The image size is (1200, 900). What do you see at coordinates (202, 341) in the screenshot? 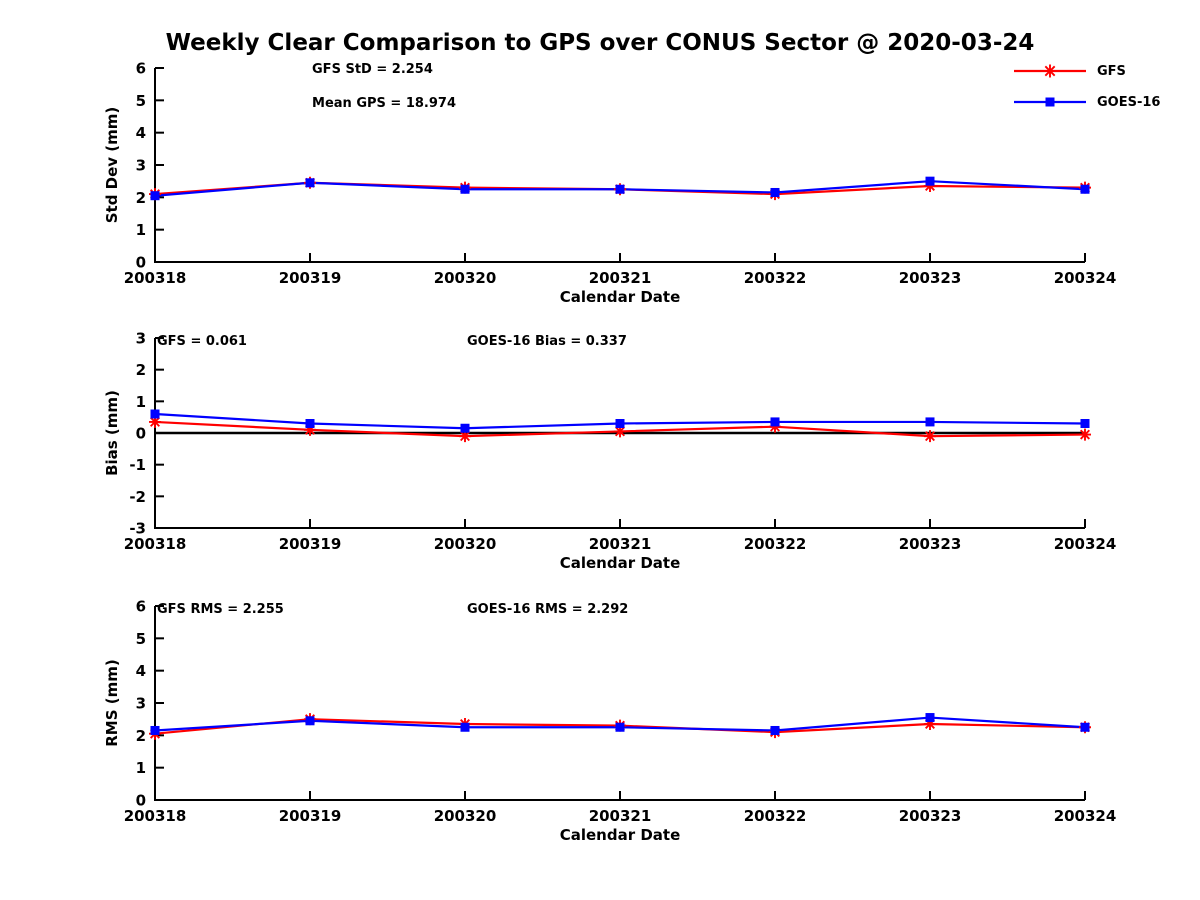
I see `stat-annotation: GFS = 0.061` at bounding box center [202, 341].